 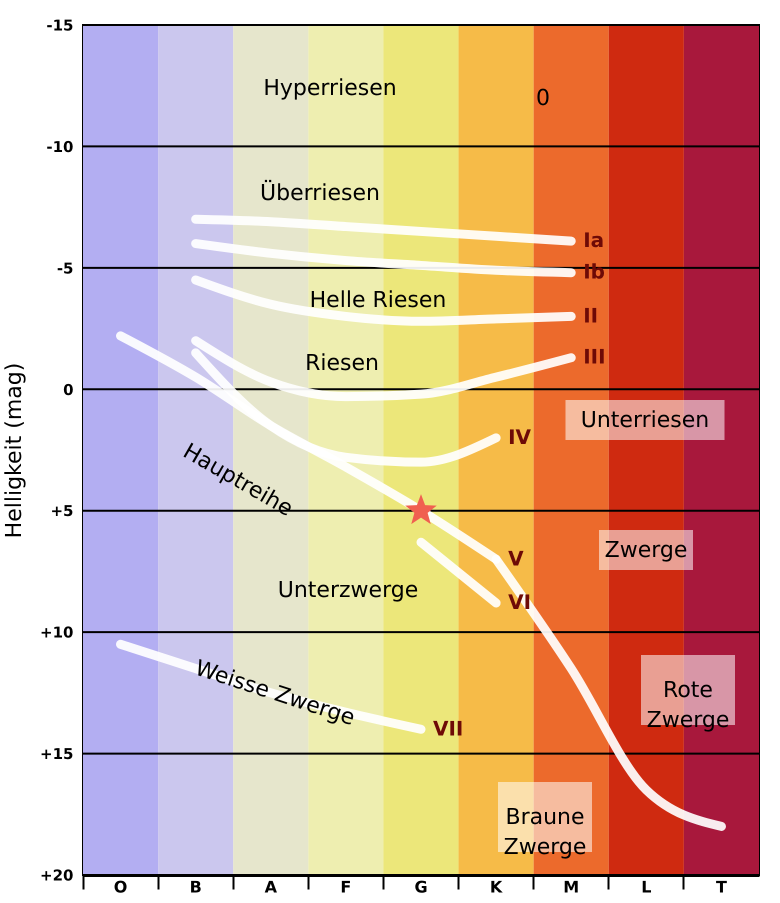 I want to click on annotation: Riesen, so click(x=342, y=363).